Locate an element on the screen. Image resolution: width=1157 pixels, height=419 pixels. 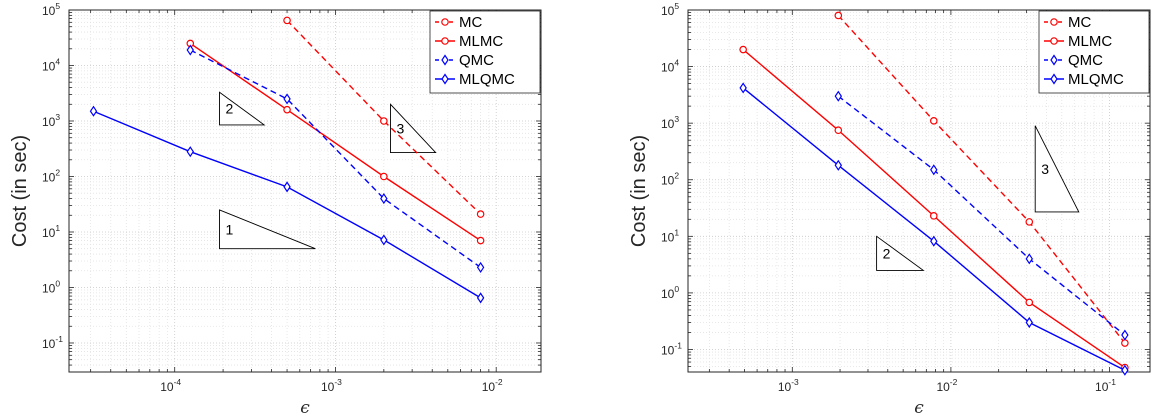
y-tick-label: 10⁻¹ is located at coordinates (52, 342).